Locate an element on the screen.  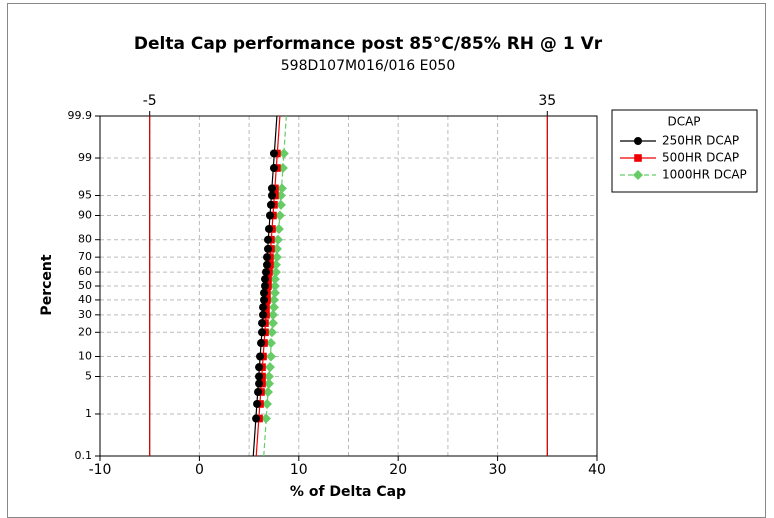
y-tick-label: 20 is located at coordinates (85, 331).